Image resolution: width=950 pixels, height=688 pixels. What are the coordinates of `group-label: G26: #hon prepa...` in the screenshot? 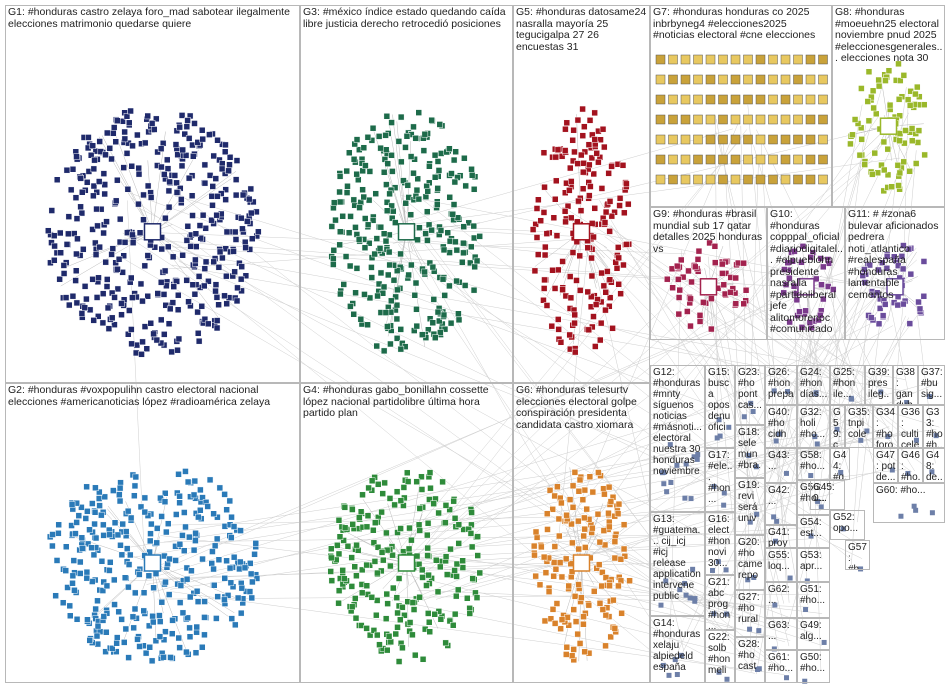 It's located at (781, 385).